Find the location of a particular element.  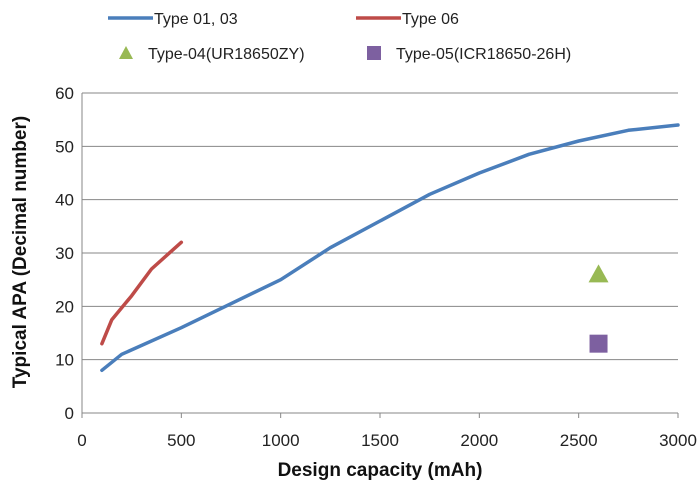

y-axis-title: Typical APA (Decimal number) is located at coordinates (20, 252).